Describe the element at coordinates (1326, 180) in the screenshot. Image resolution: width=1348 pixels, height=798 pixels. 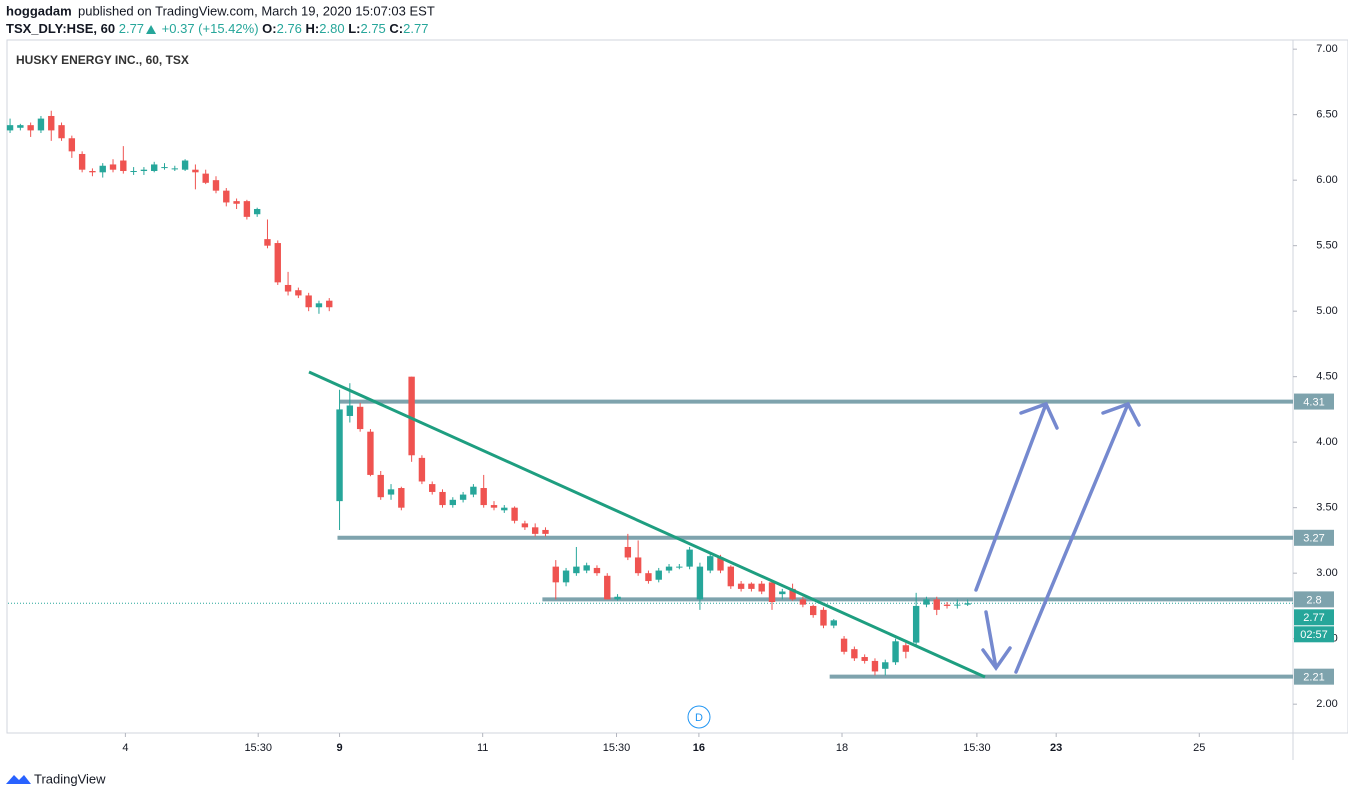
I see `y-tick-label: 6.00` at that location.